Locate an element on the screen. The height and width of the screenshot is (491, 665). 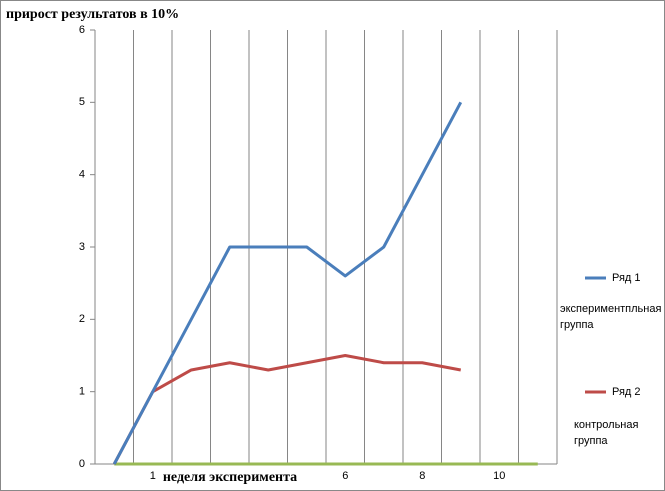
x-tick-label: 10 is located at coordinates (499, 476).